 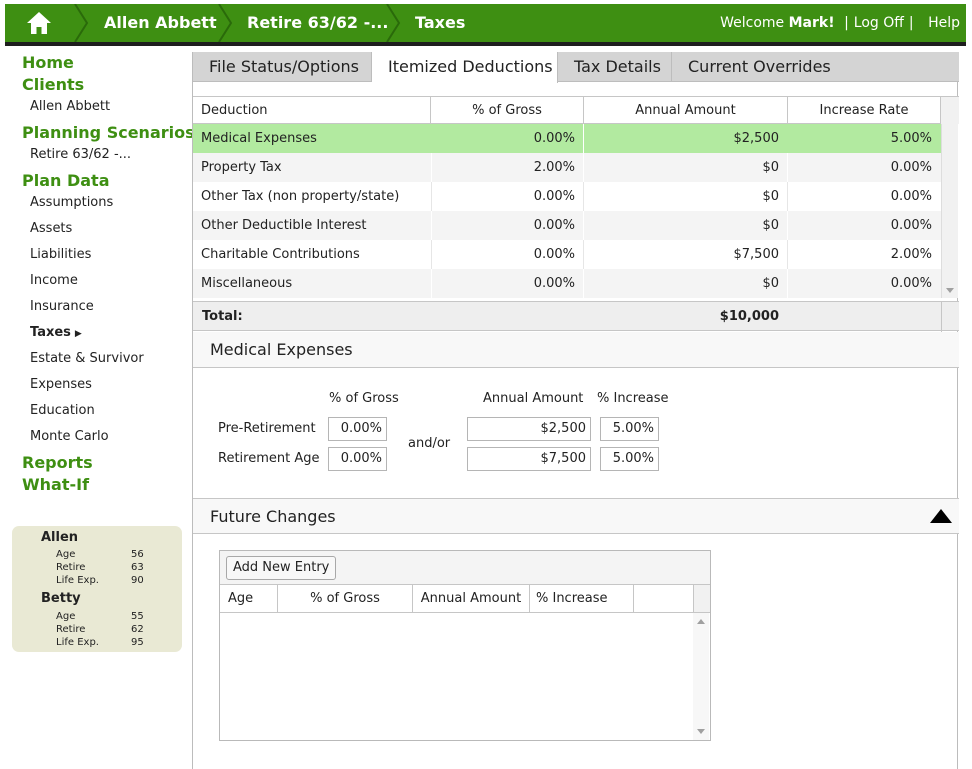 What do you see at coordinates (941, 516) in the screenshot?
I see `collapse-triangle-icon` at bounding box center [941, 516].